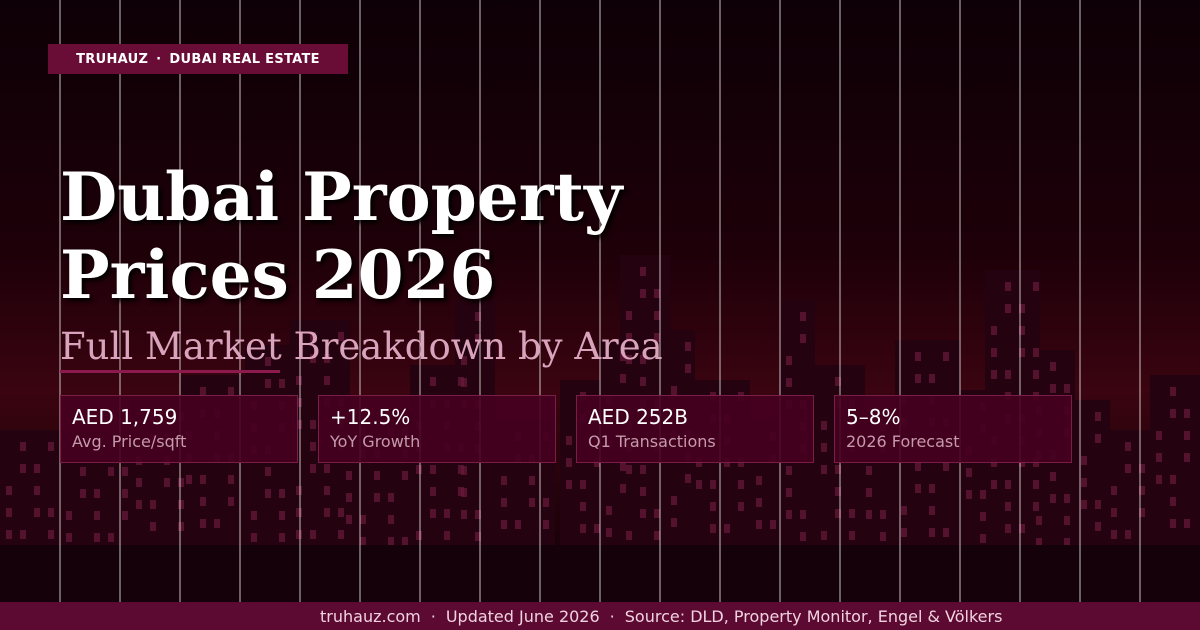  What do you see at coordinates (953, 429) in the screenshot?
I see `stat-card: 5–8% 2026 Forecast` at bounding box center [953, 429].